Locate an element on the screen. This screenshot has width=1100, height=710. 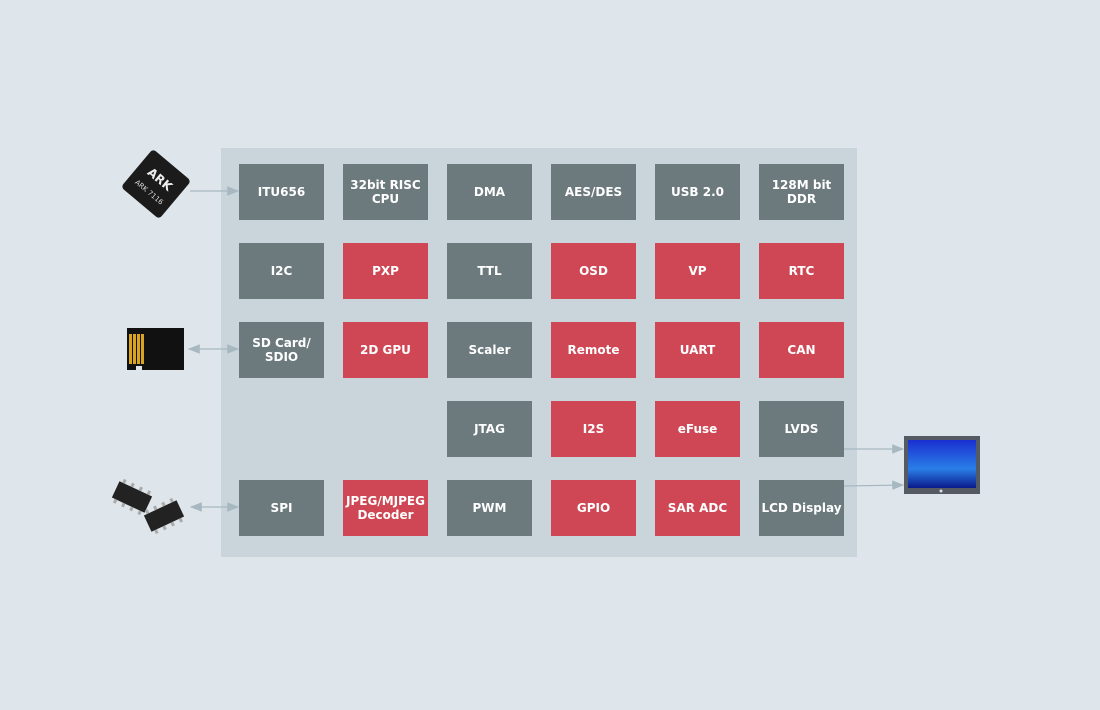
module-32bit-risc-cpu: 32bit RISC CPU is located at coordinates (385, 192).